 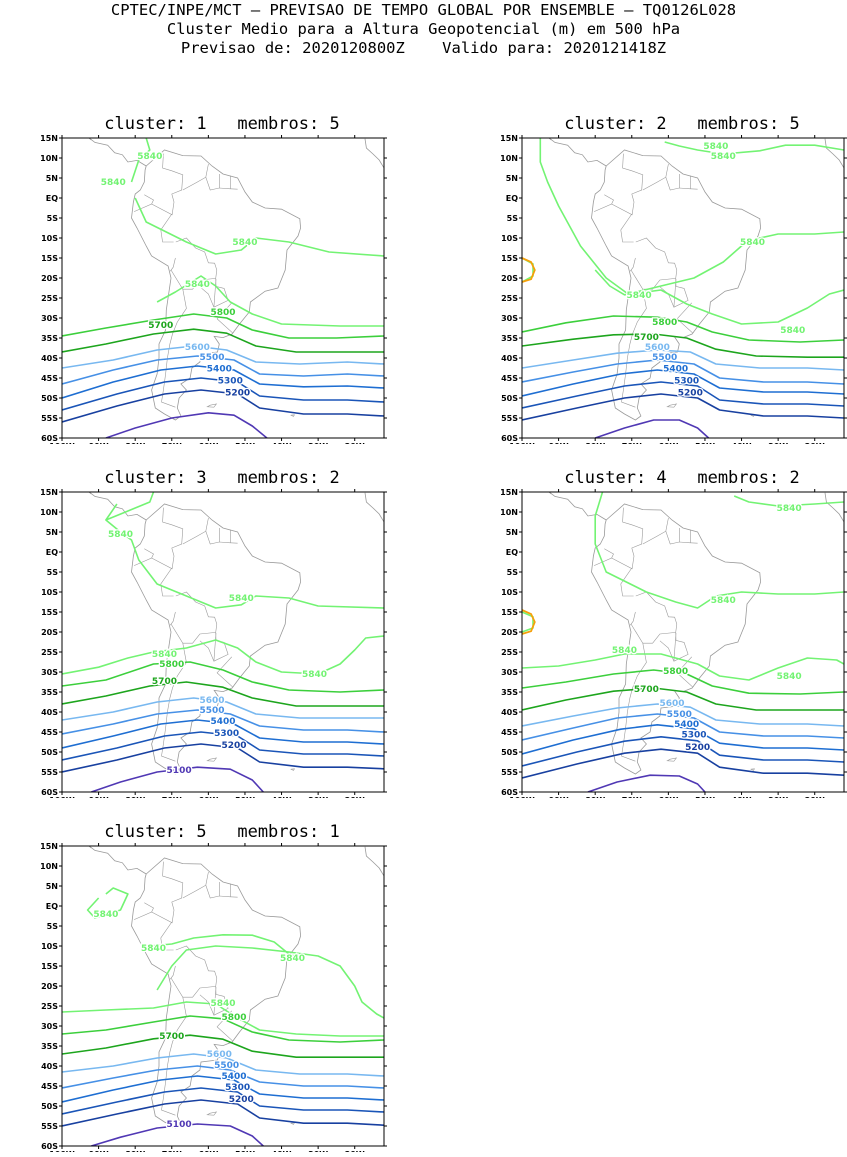 I want to click on contour-label-5500: 5500, so click(x=226, y=1066).